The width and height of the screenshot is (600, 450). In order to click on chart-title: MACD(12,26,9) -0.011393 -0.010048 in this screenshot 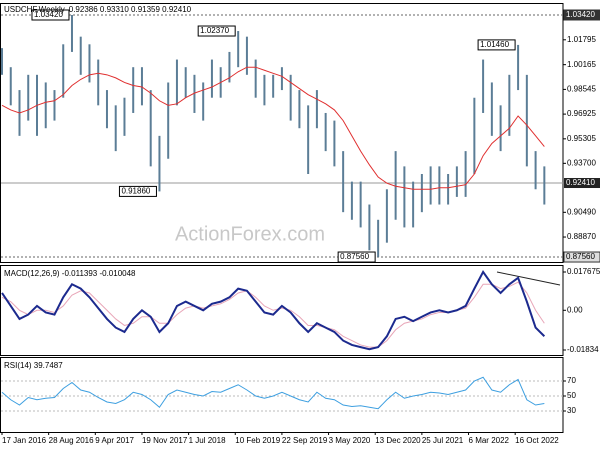, I will do `click(70, 273)`.